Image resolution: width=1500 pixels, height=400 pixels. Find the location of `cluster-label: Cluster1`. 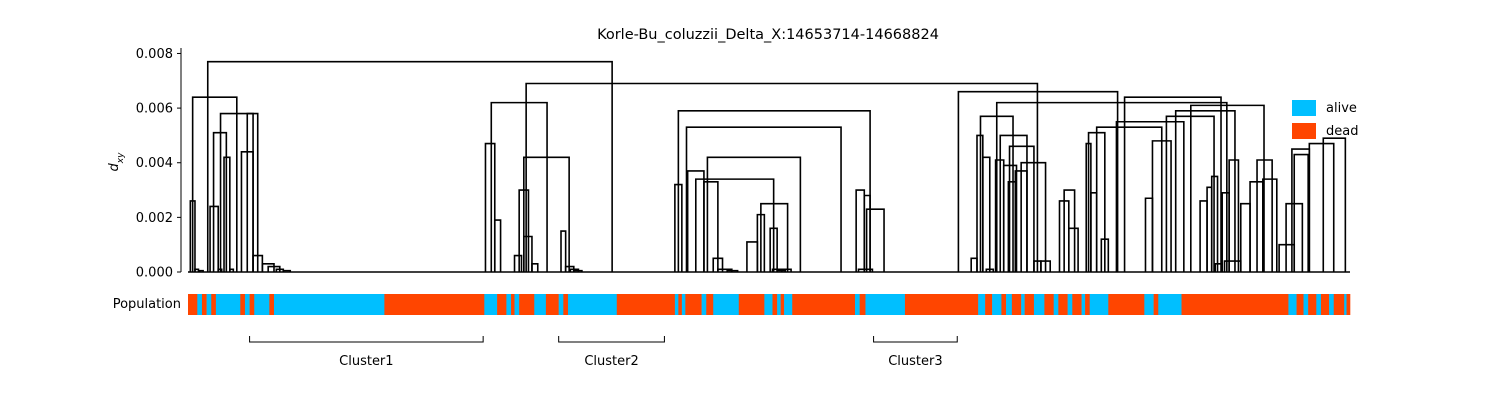

cluster-label: Cluster1 is located at coordinates (366, 361).